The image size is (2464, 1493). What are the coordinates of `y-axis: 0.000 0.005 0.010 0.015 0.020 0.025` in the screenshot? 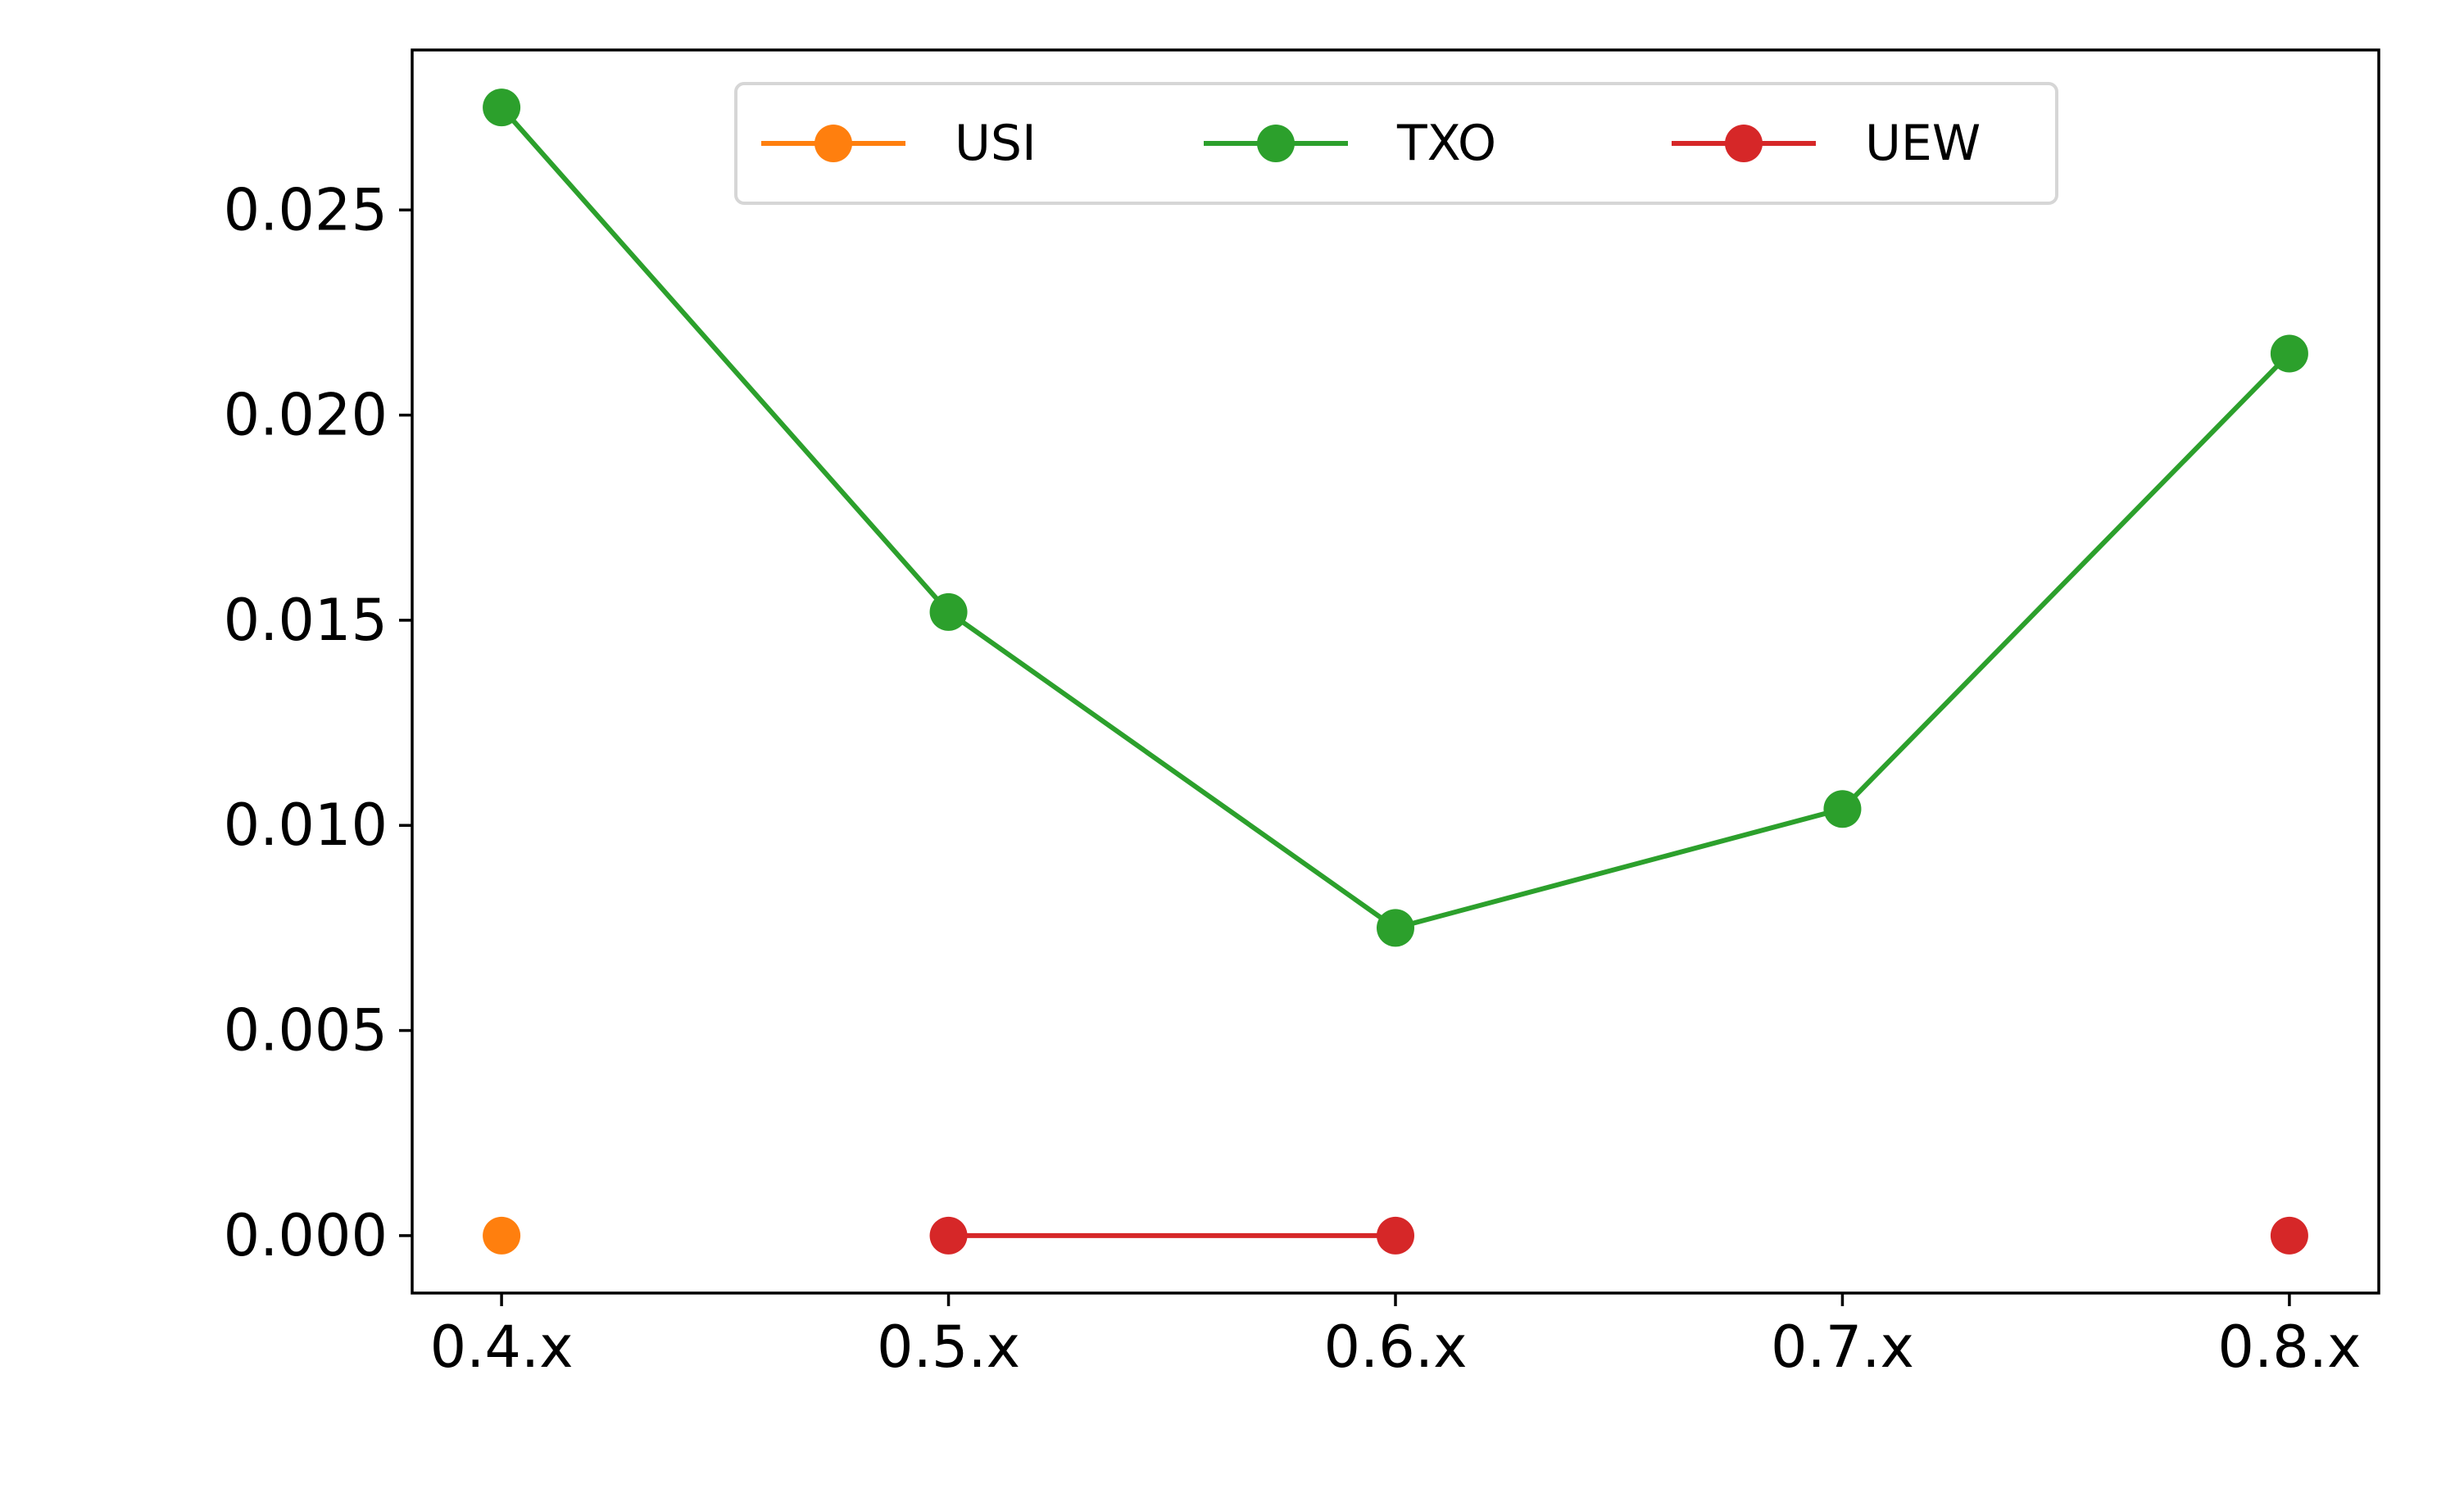 It's located at (318, 723).